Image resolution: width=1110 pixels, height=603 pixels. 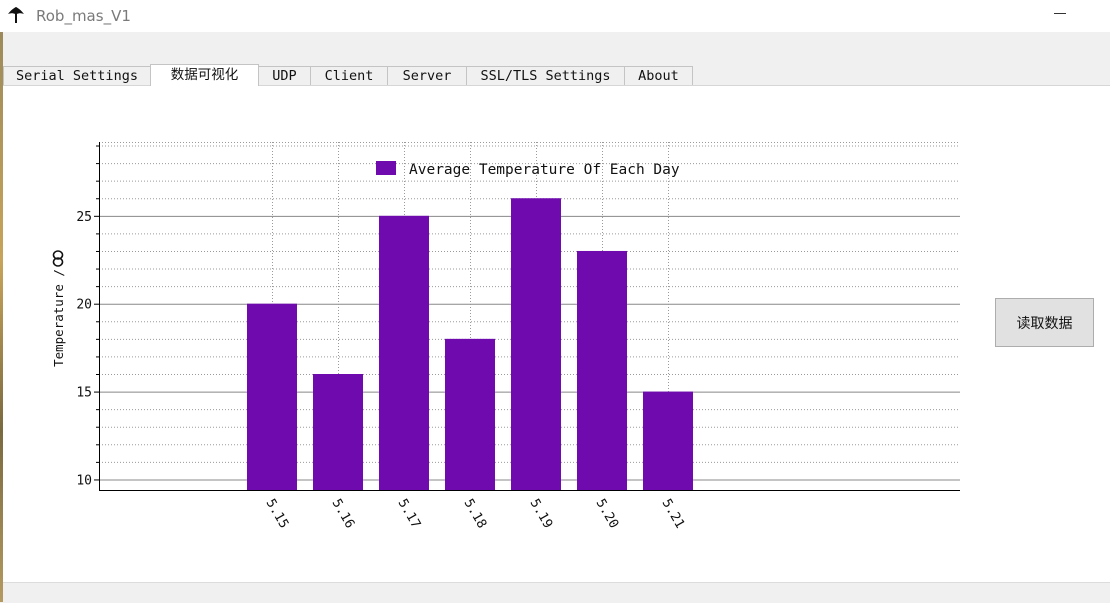 I want to click on y-tick-label: 25, so click(x=84, y=217).